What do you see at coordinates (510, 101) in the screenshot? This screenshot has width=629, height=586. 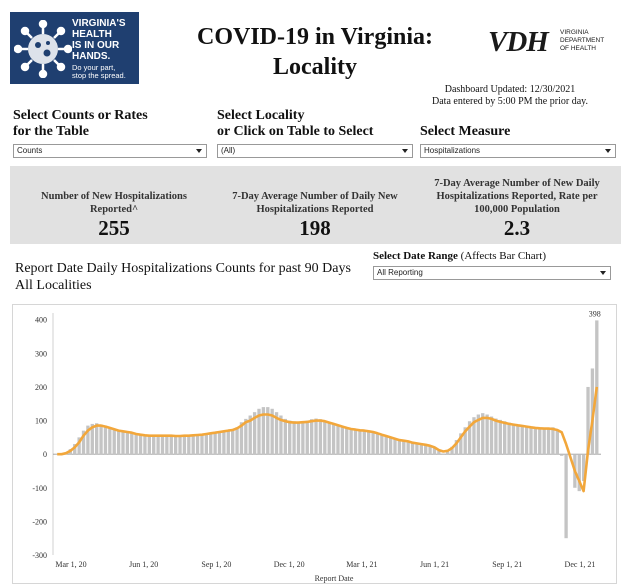 I see `data-entered-note: Data entered by 5:00 PM the prior day.` at bounding box center [510, 101].